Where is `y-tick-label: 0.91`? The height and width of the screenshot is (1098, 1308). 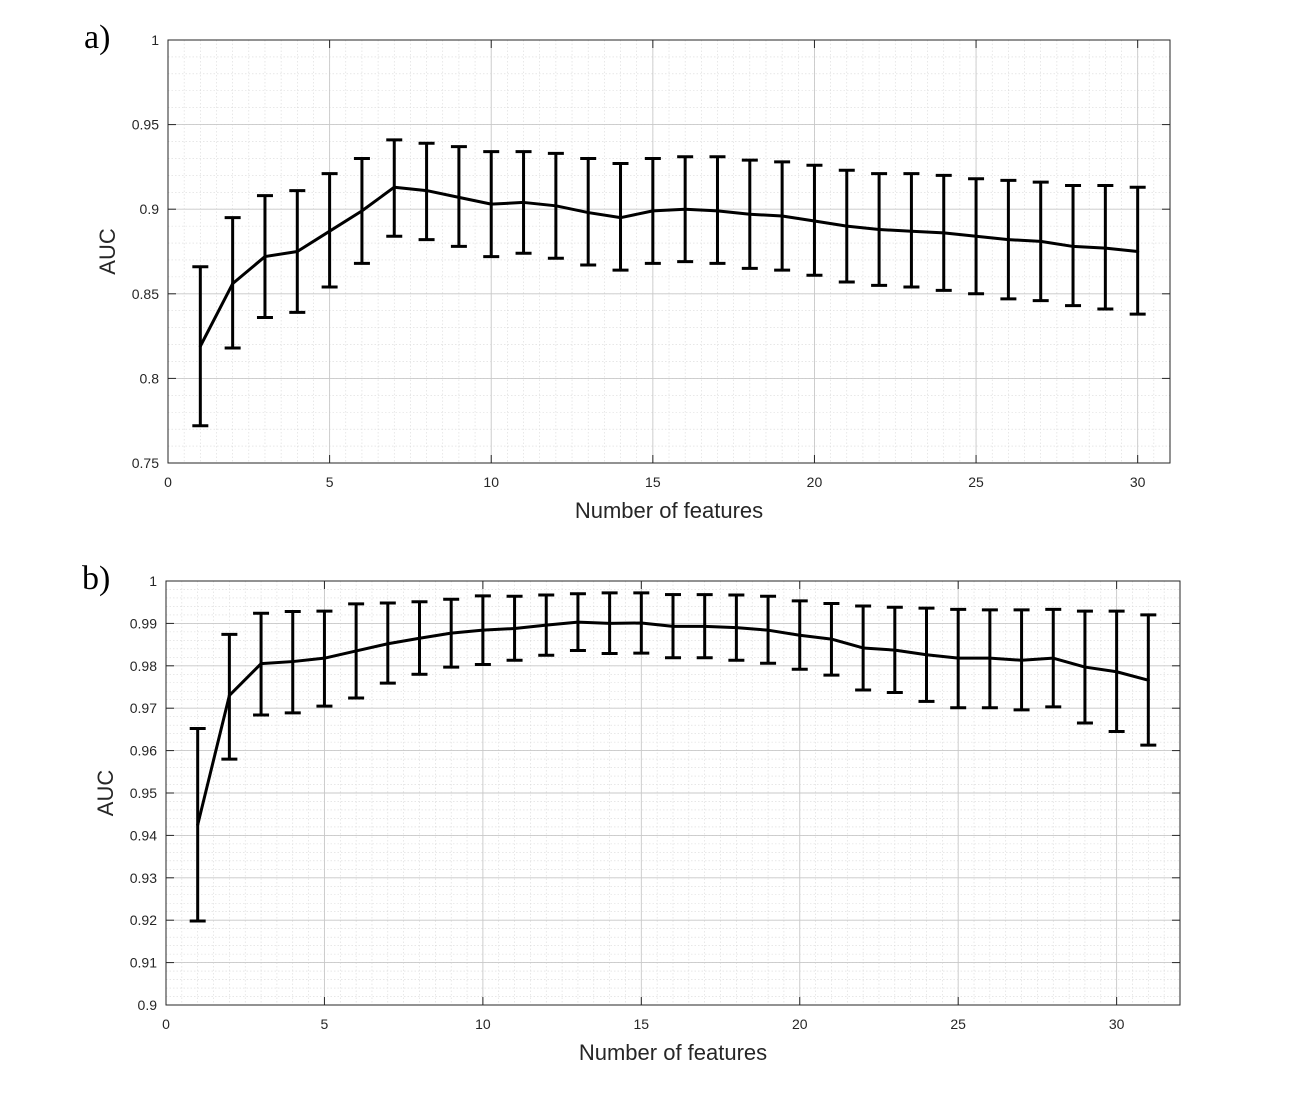 y-tick-label: 0.91 is located at coordinates (143, 963).